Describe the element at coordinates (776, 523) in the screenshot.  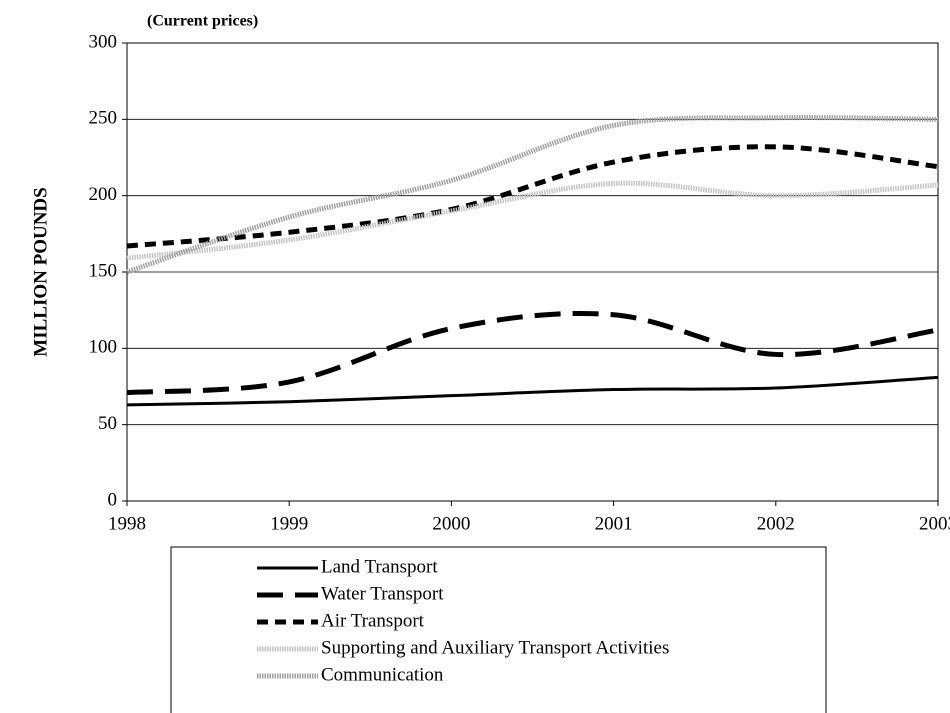
I see `x-tick-label: 2002` at that location.